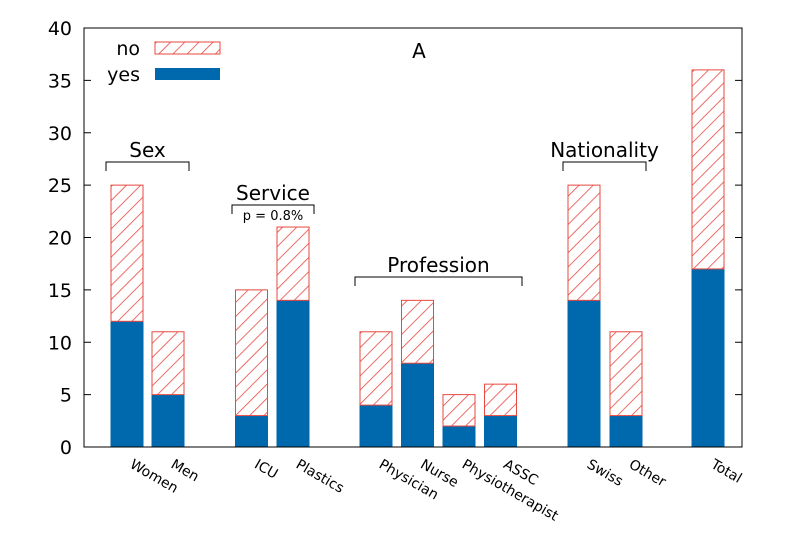 The width and height of the screenshot is (800, 535). Describe the element at coordinates (417, 405) in the screenshot. I see `bar-yes-nurse` at that location.